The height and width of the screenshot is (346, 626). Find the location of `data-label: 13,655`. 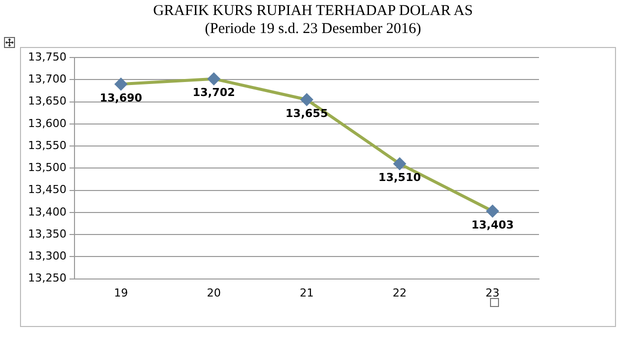

data-label: 13,655 is located at coordinates (307, 113).